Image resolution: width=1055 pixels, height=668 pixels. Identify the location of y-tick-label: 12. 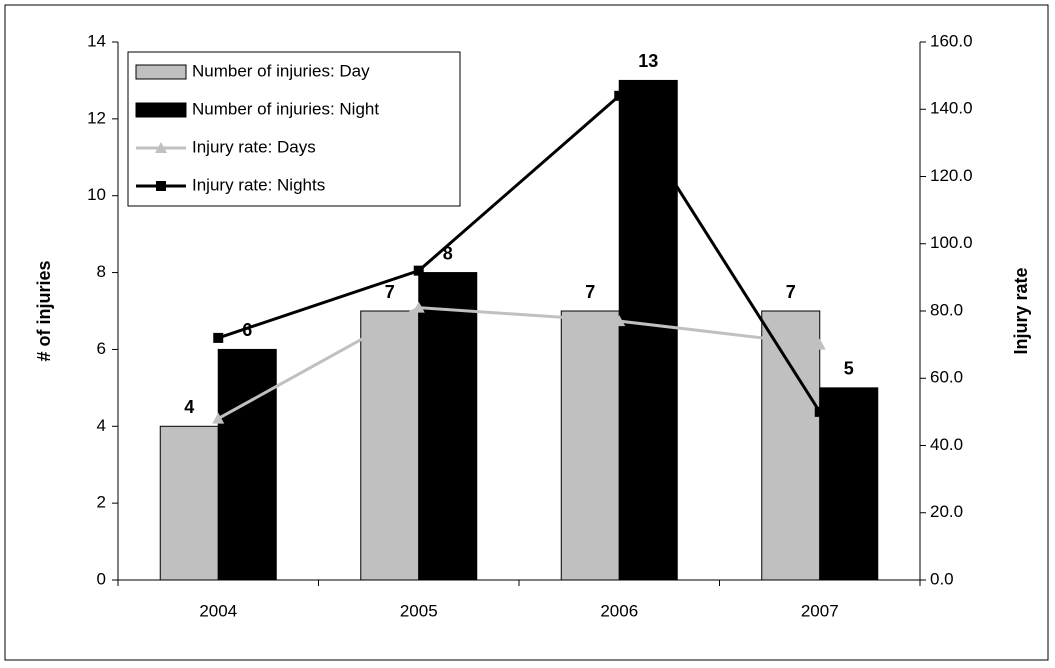
(96, 117).